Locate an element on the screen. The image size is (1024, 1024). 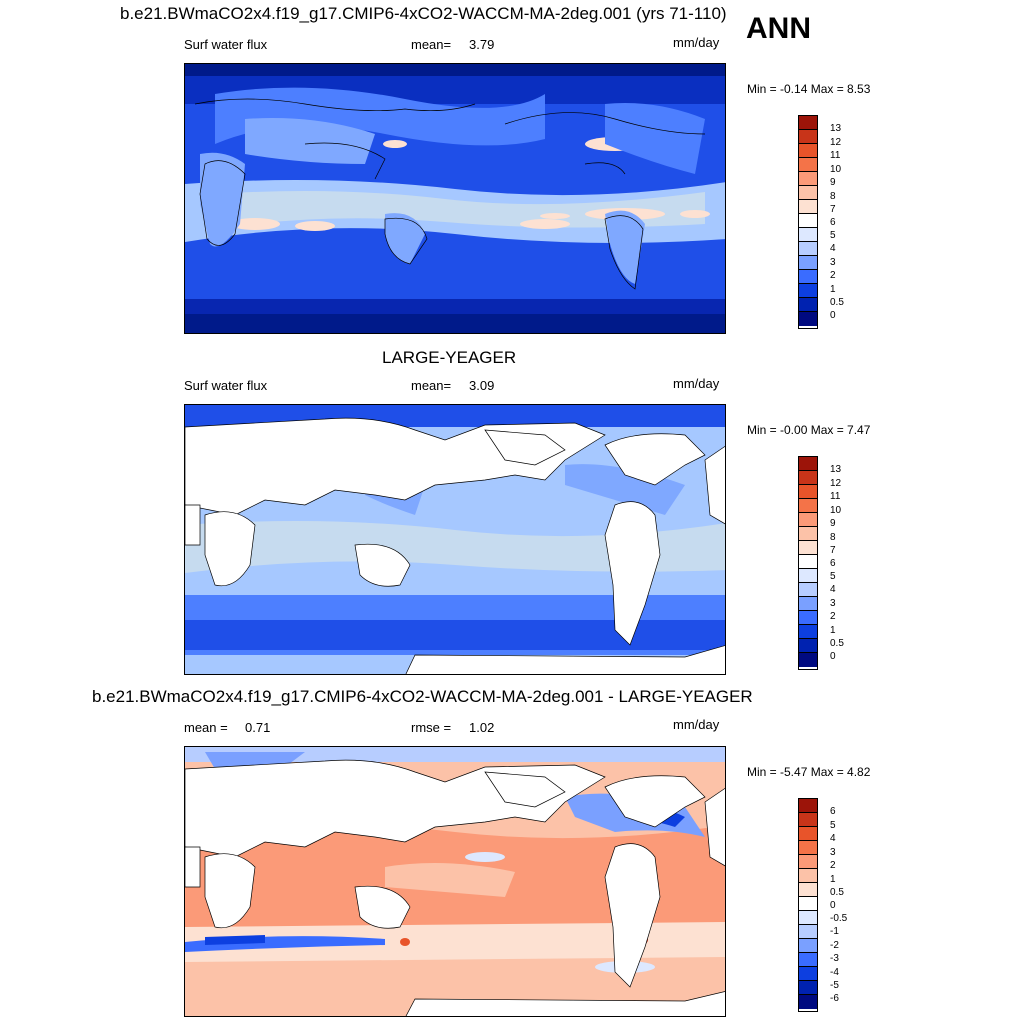
panel3-map is located at coordinates (455, 881).